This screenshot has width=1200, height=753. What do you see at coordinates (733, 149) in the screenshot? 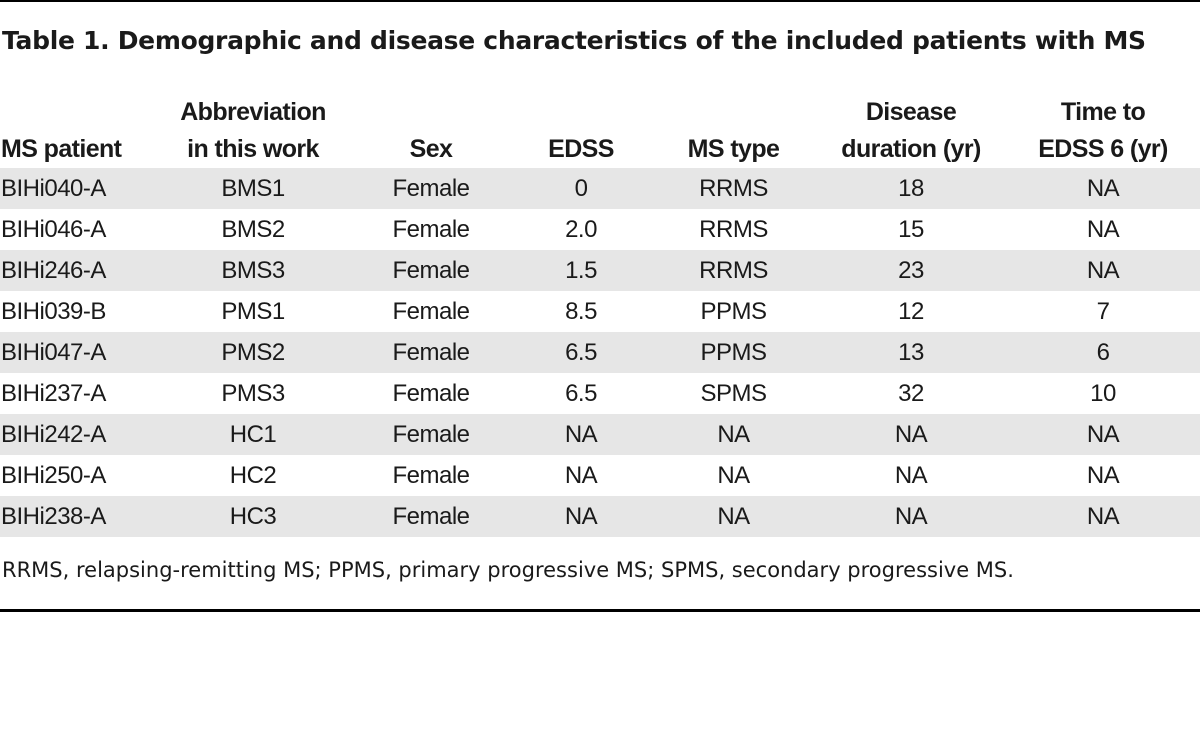
I see `col-header-line: MS type` at bounding box center [733, 149].